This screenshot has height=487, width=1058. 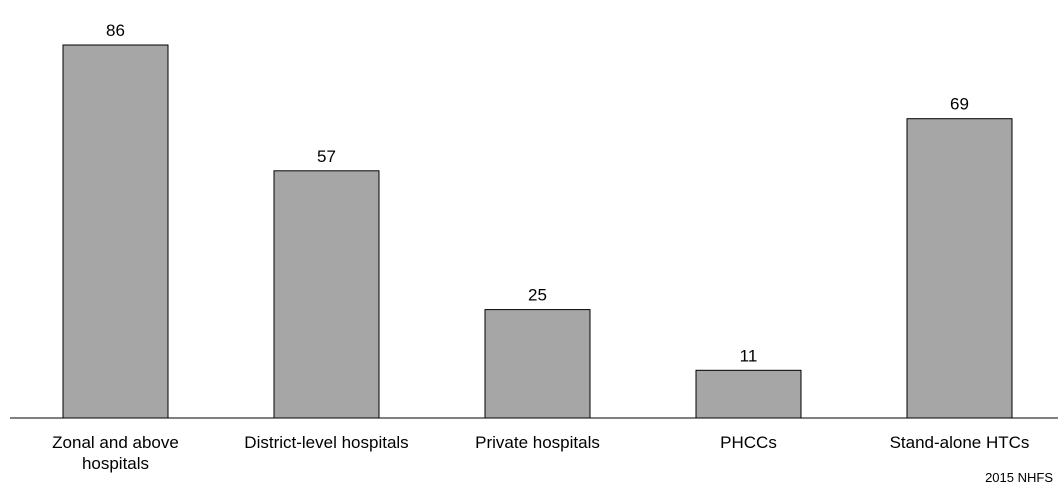 What do you see at coordinates (537, 295) in the screenshot?
I see `value-label-3: 25` at bounding box center [537, 295].